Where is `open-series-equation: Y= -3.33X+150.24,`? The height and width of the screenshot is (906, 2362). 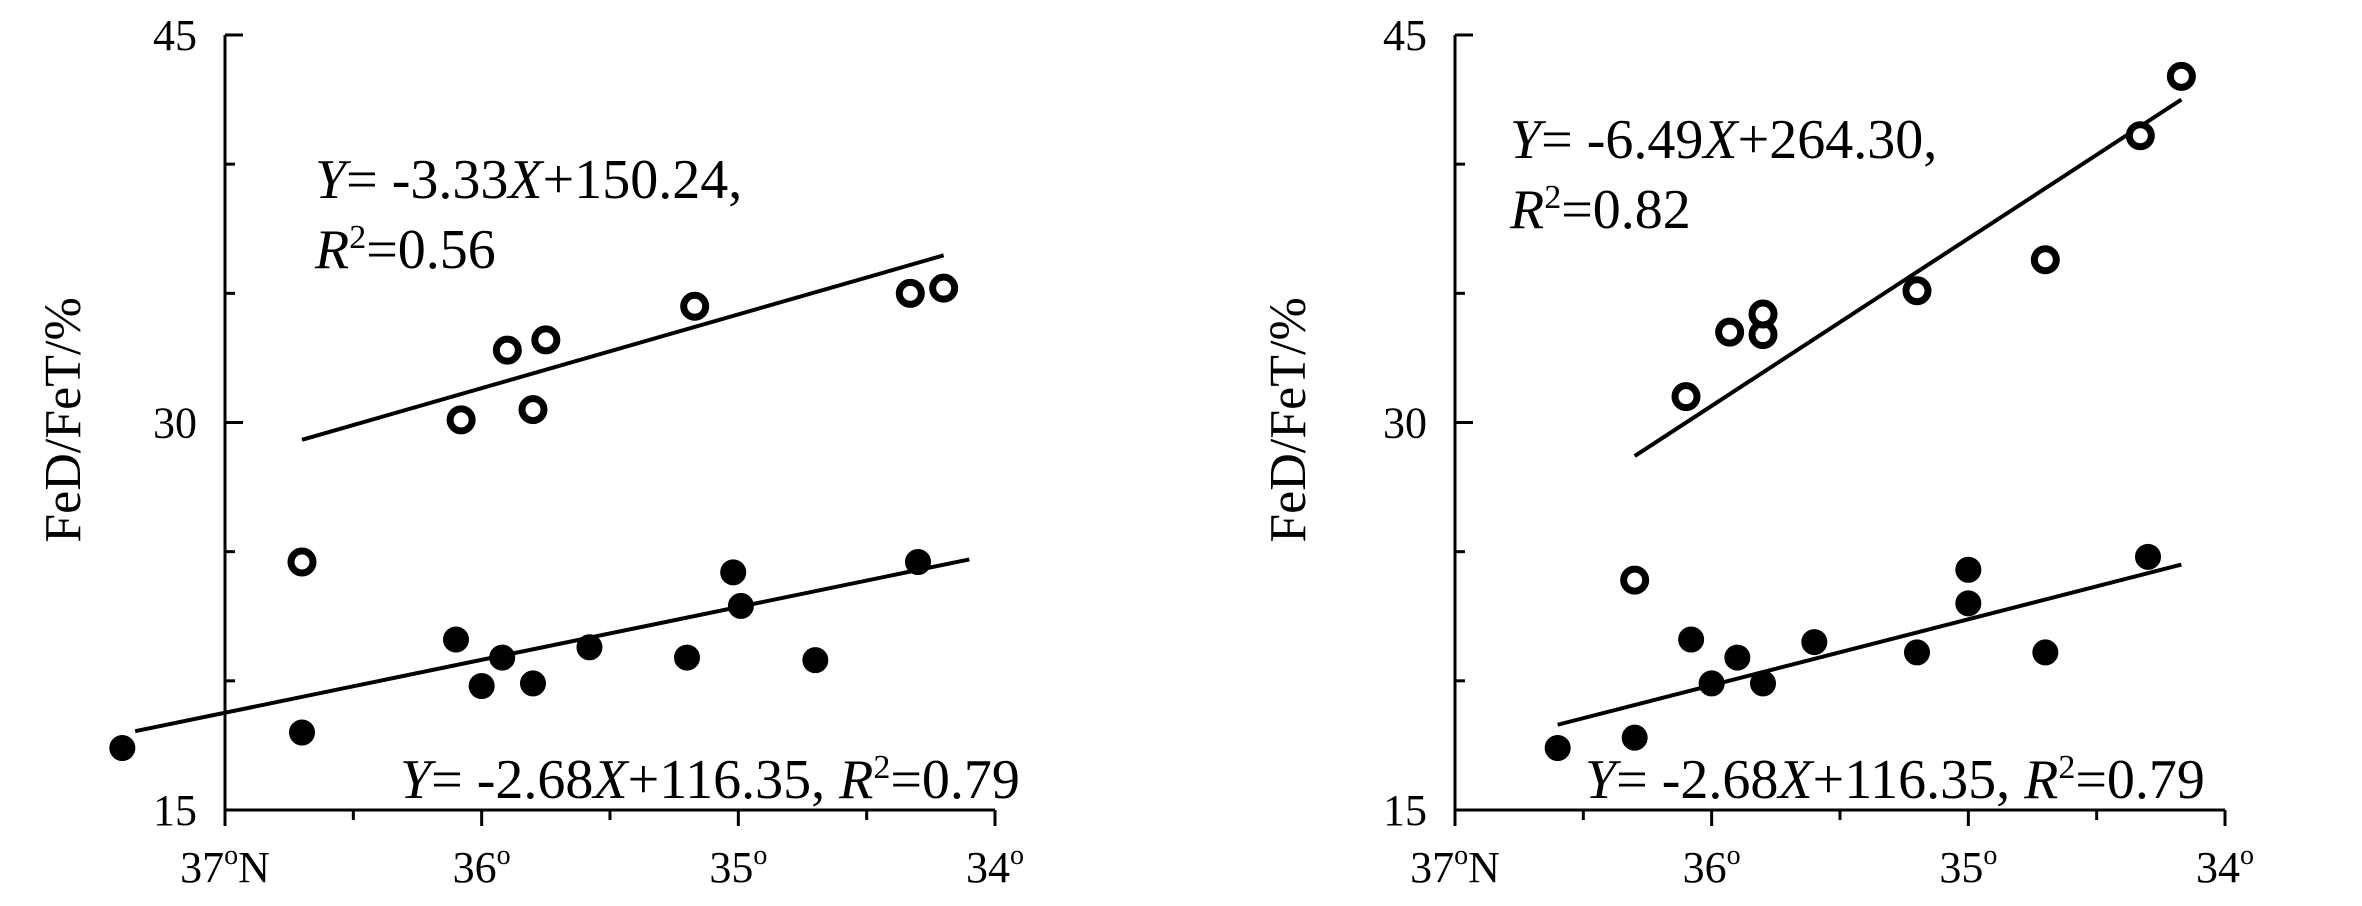
open-series-equation: Y= -3.33X+150.24, is located at coordinates (528, 180).